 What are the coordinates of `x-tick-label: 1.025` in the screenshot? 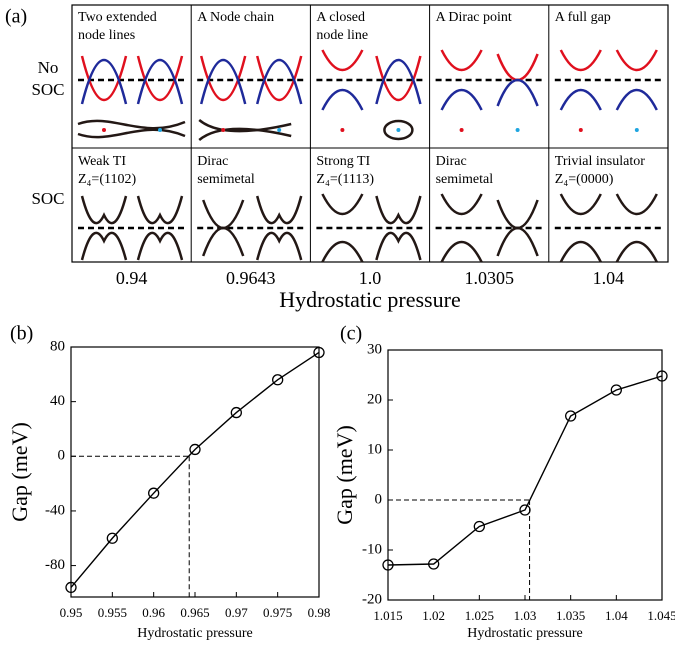 It's located at (479, 615).